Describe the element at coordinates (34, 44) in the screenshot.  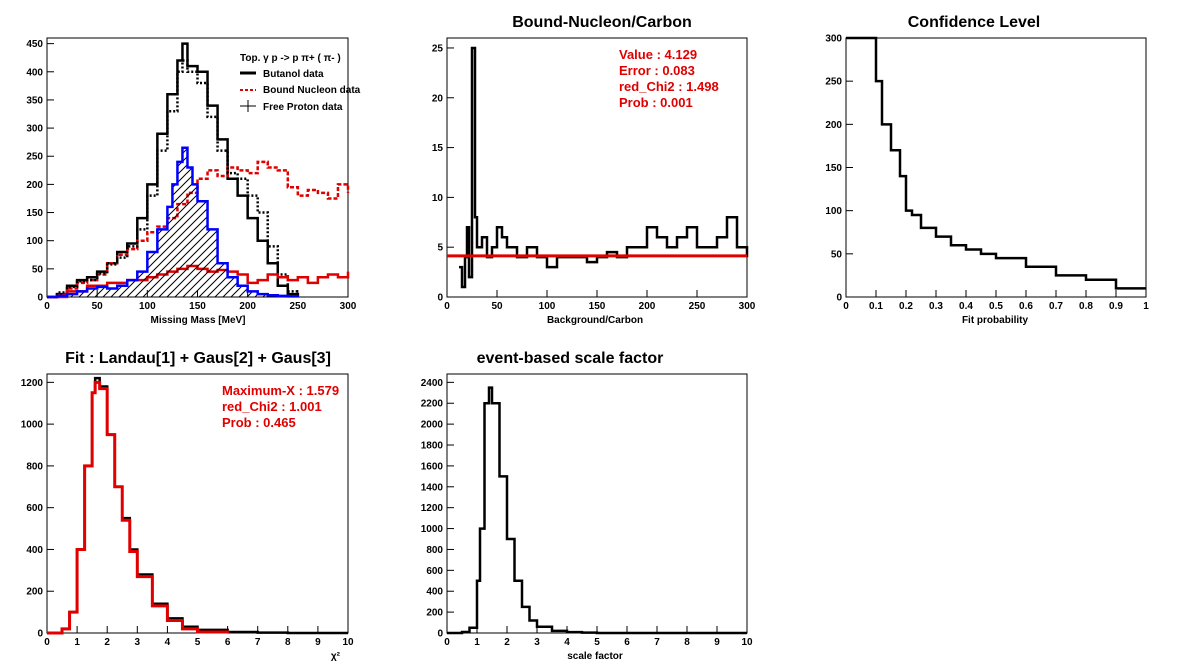
I see `y-tick-label: 450` at that location.